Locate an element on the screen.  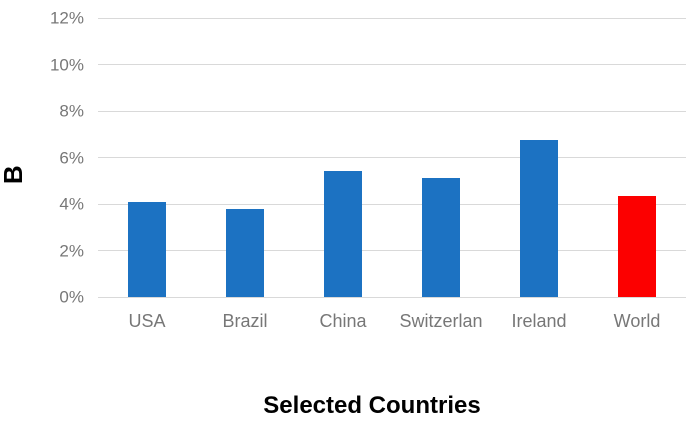
bar-slot-ireland is located at coordinates (539, 157).